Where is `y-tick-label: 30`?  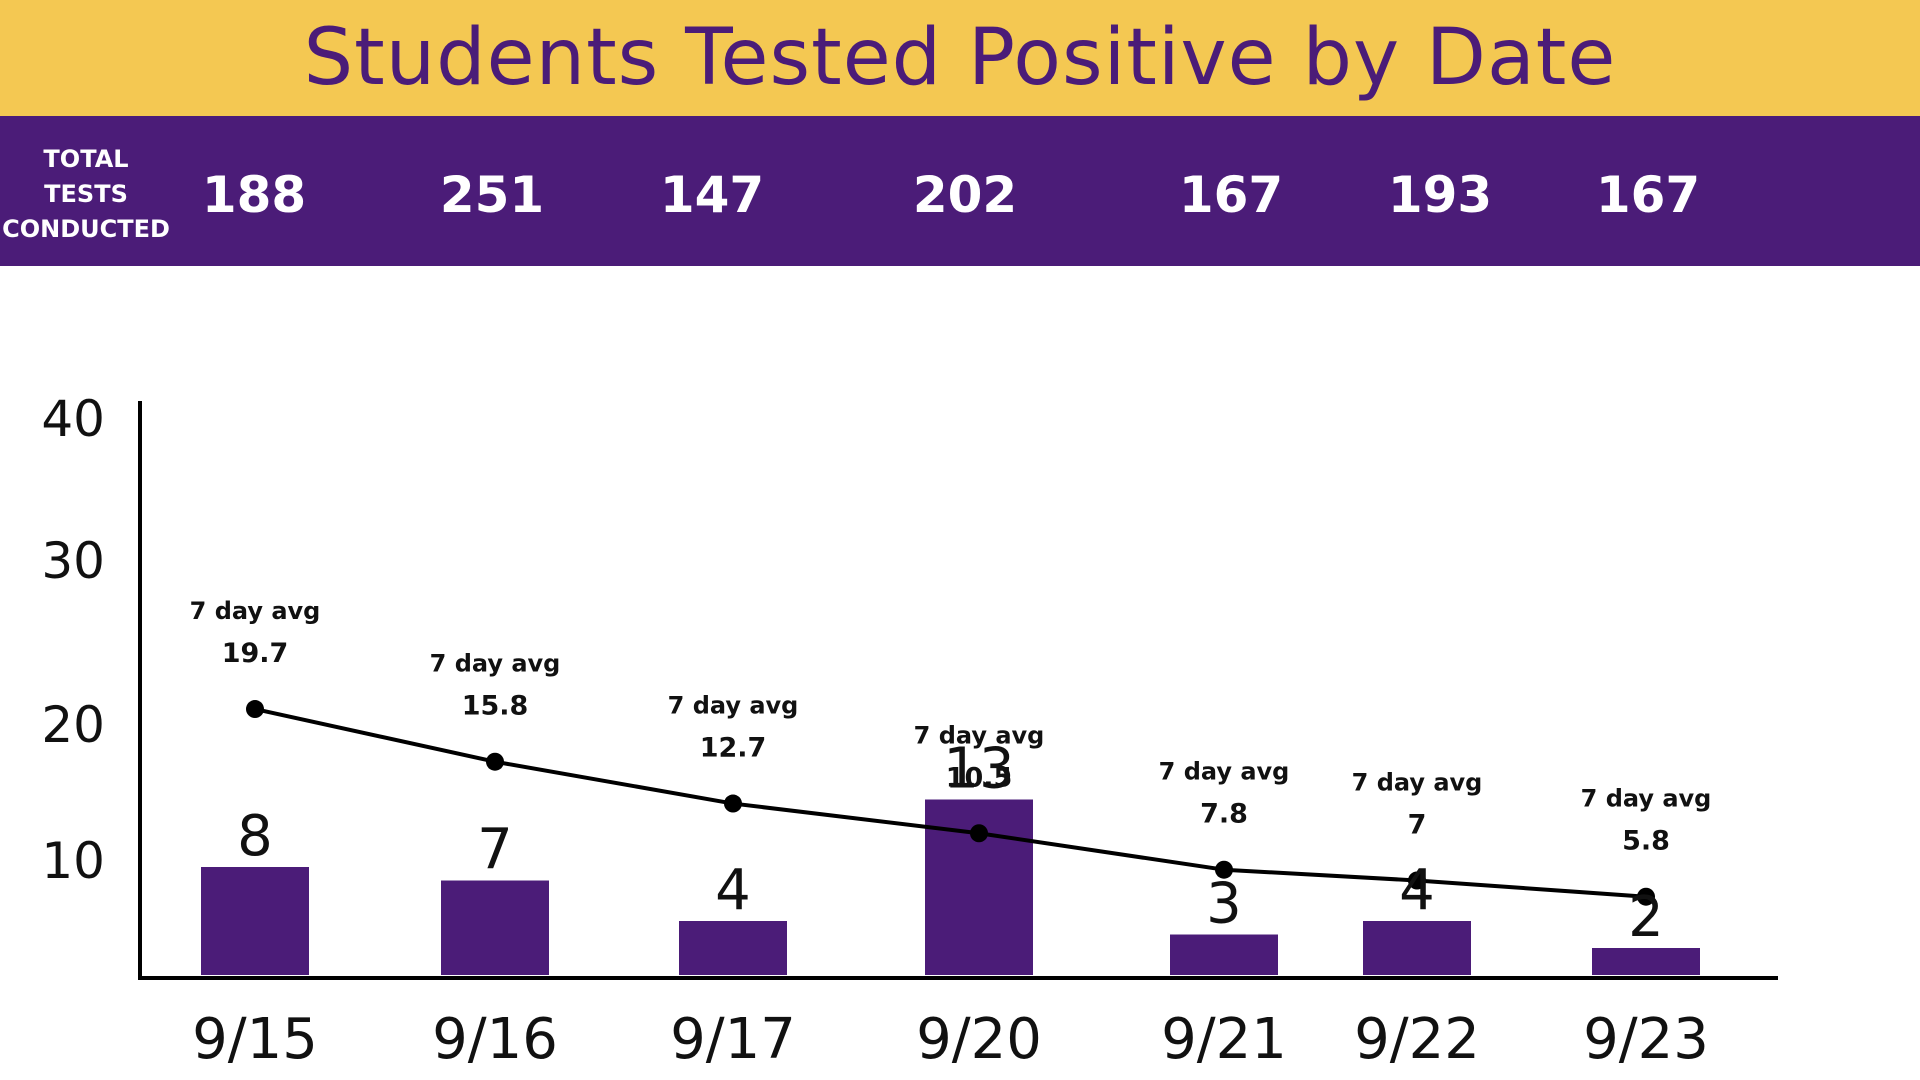 y-tick-label: 30 is located at coordinates (73, 561).